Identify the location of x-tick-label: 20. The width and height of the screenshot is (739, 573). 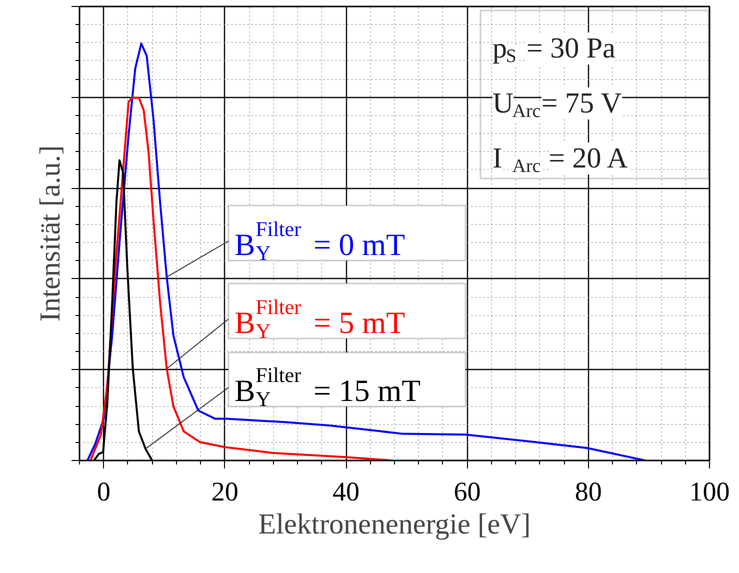
(224, 491).